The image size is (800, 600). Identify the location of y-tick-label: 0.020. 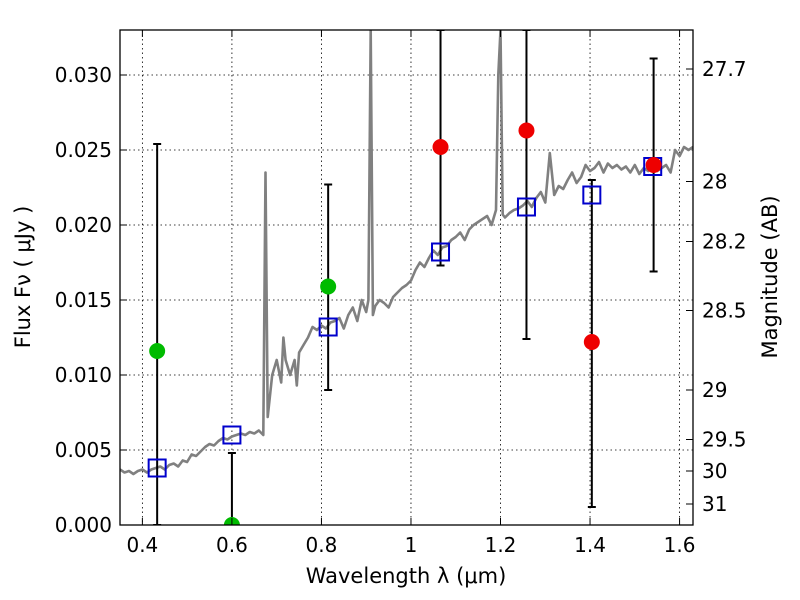
(83, 225).